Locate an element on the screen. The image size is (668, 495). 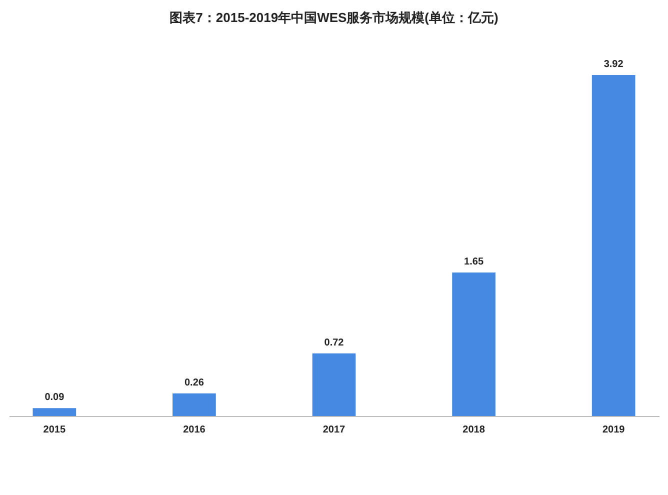
x-tick-label: 2019 is located at coordinates (614, 430).